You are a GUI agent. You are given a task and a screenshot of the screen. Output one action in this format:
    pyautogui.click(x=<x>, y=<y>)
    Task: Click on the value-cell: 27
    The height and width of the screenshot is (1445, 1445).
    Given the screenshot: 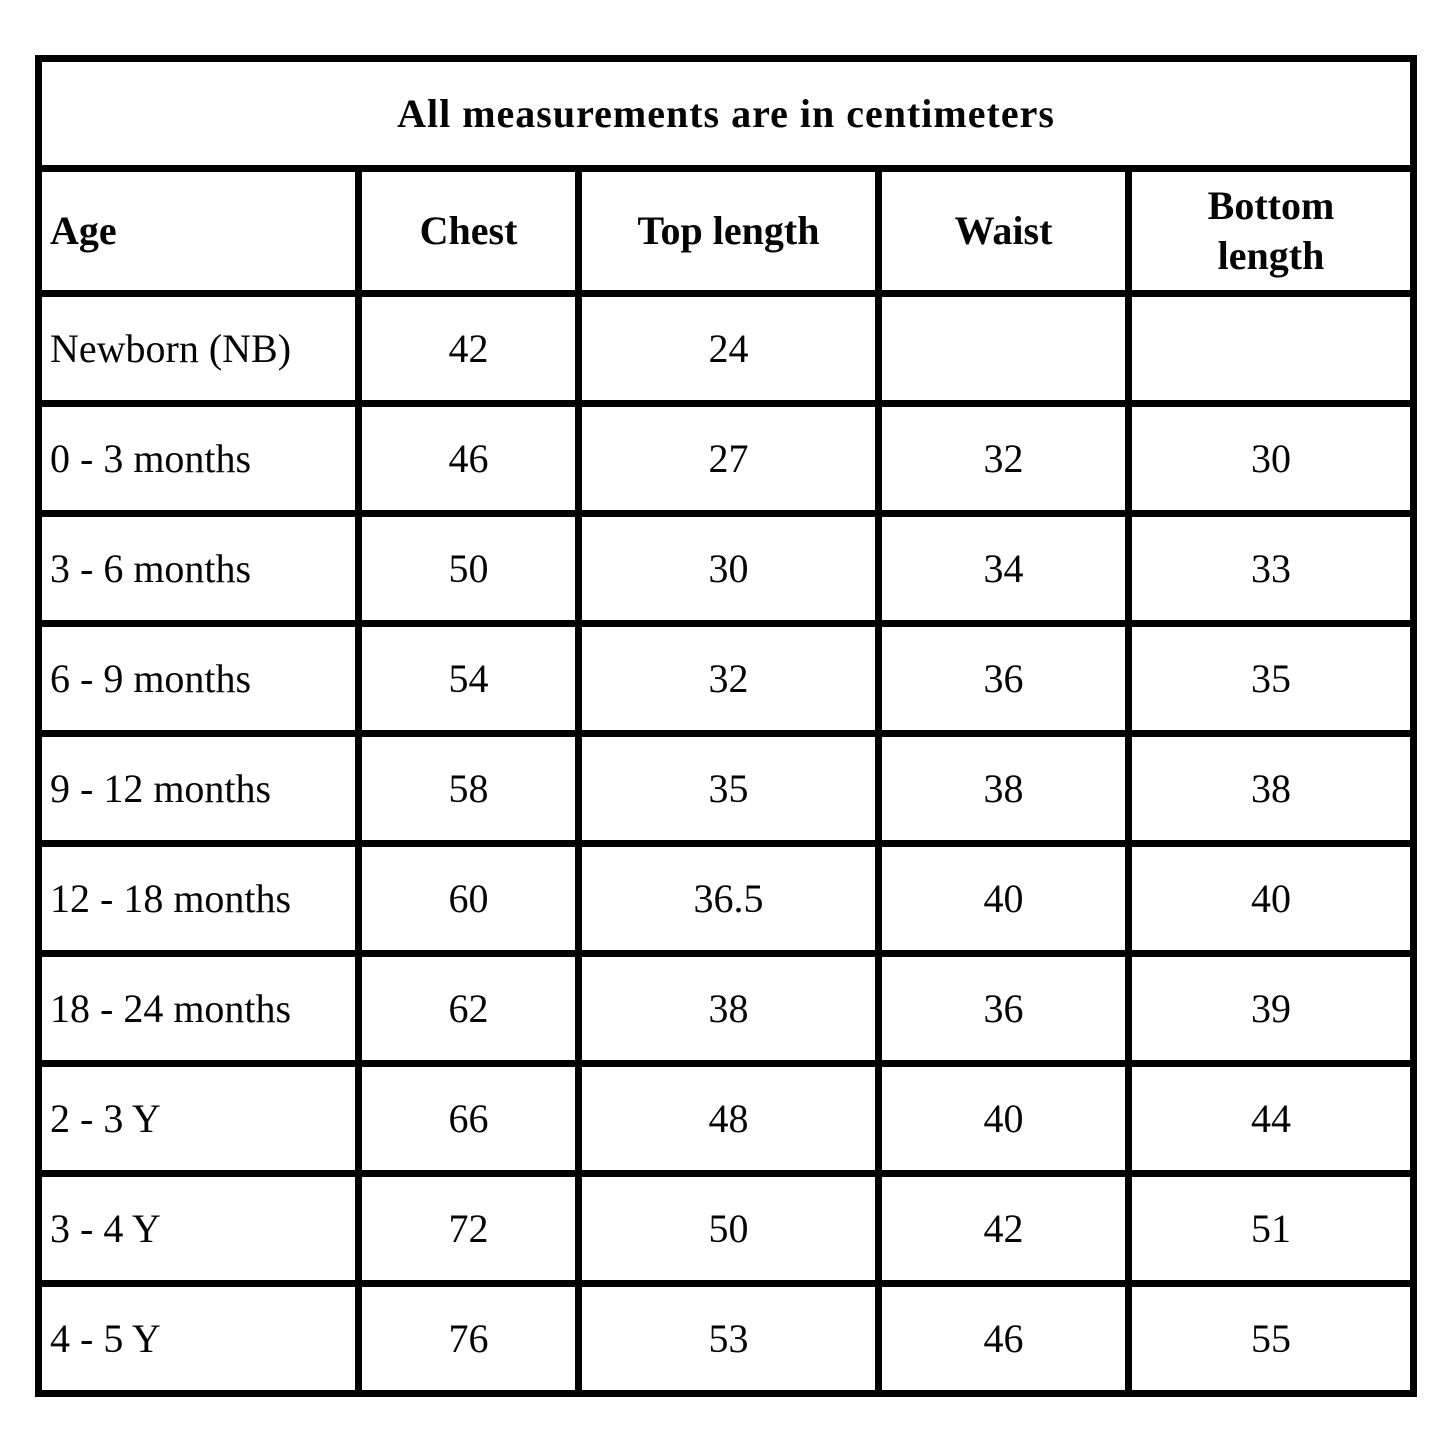 What is the action you would take?
    pyautogui.click(x=728, y=458)
    